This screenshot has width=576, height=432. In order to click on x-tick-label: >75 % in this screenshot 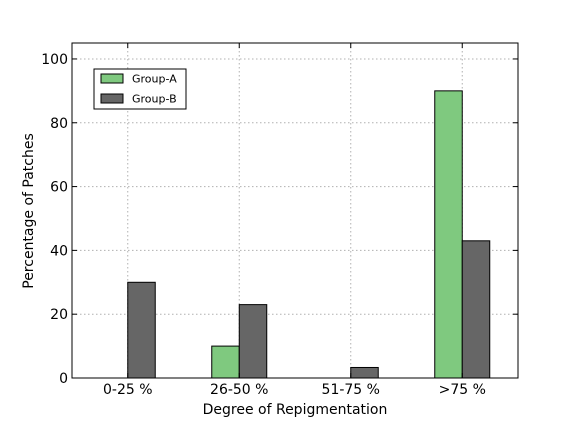, I will do `click(462, 390)`.